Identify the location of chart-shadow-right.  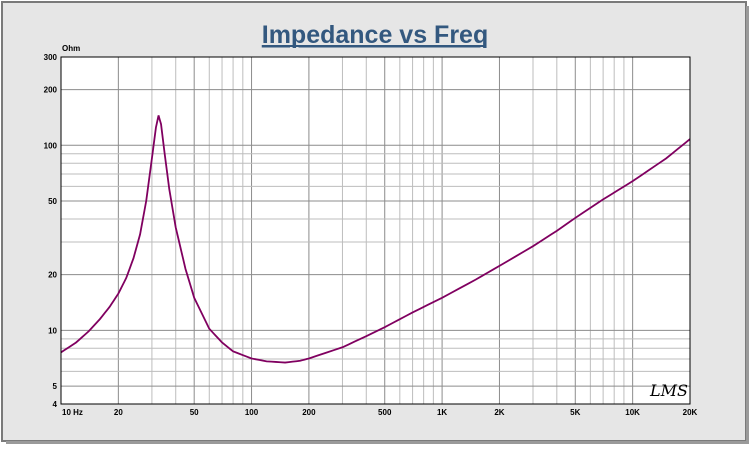
(747, 224).